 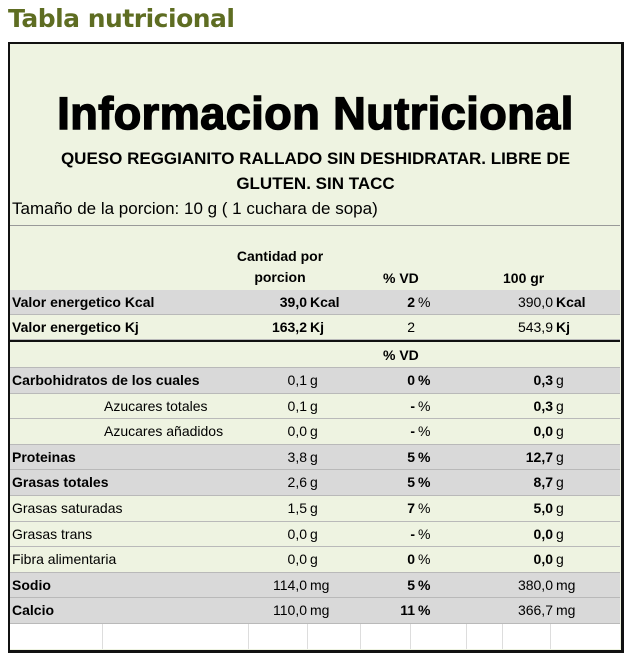 I want to click on vd-value: 11, so click(x=407, y=610).